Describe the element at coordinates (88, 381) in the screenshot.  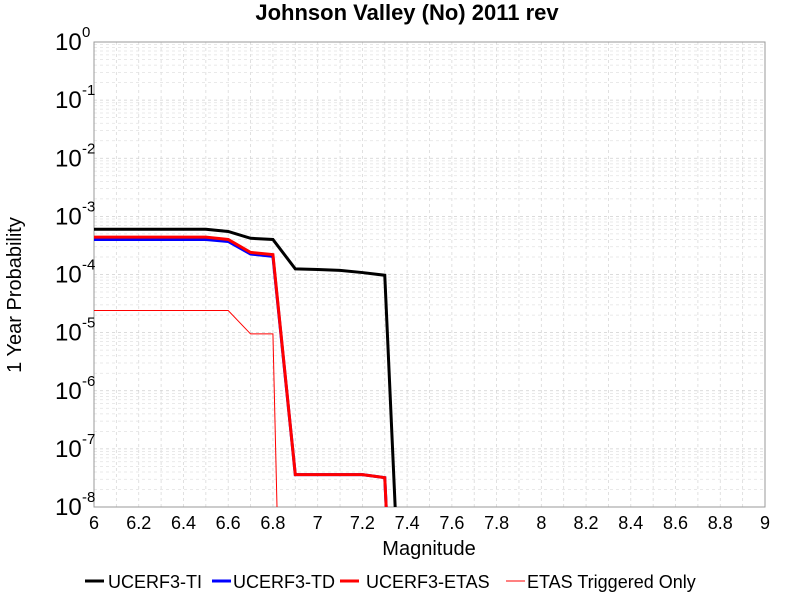
I see `y-tick-exponent: -6` at that location.